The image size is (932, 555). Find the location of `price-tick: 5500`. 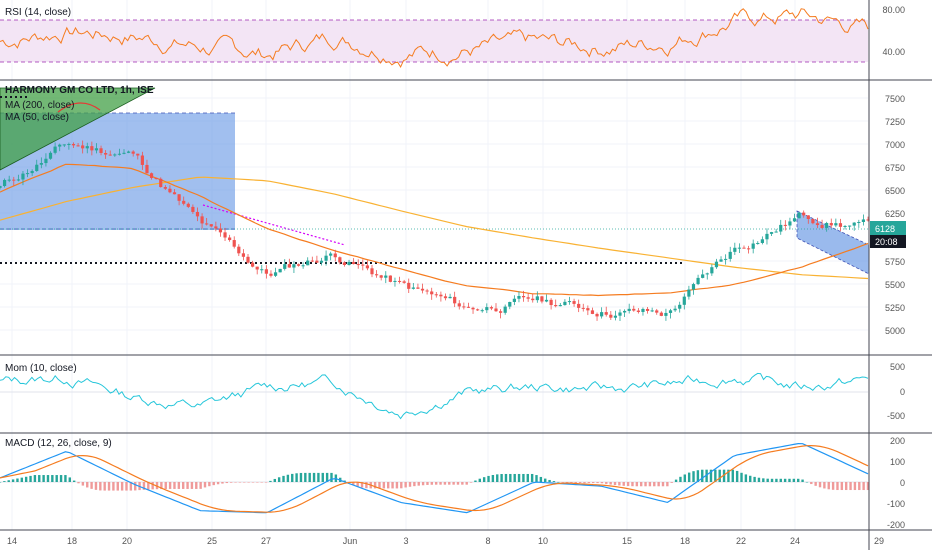

price-tick: 5500 is located at coordinates (895, 285).